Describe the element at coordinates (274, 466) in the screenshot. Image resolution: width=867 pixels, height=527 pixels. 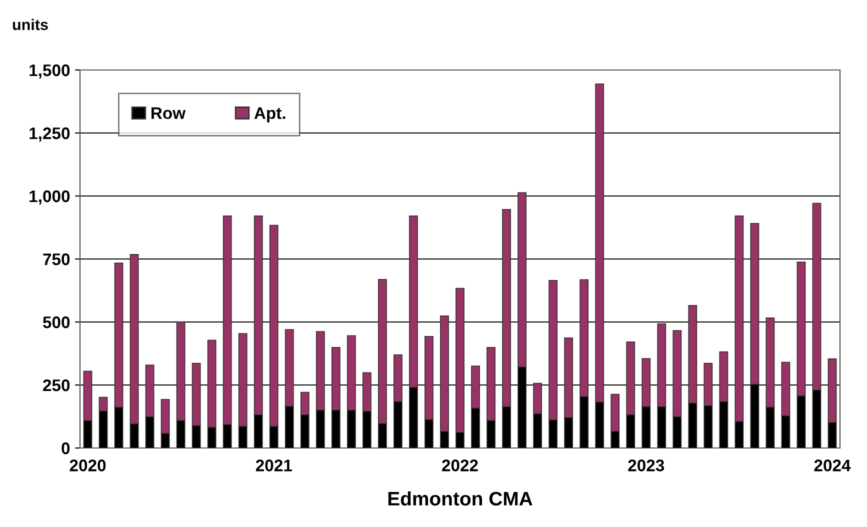
I see `x-tick-label: 2021` at that location.